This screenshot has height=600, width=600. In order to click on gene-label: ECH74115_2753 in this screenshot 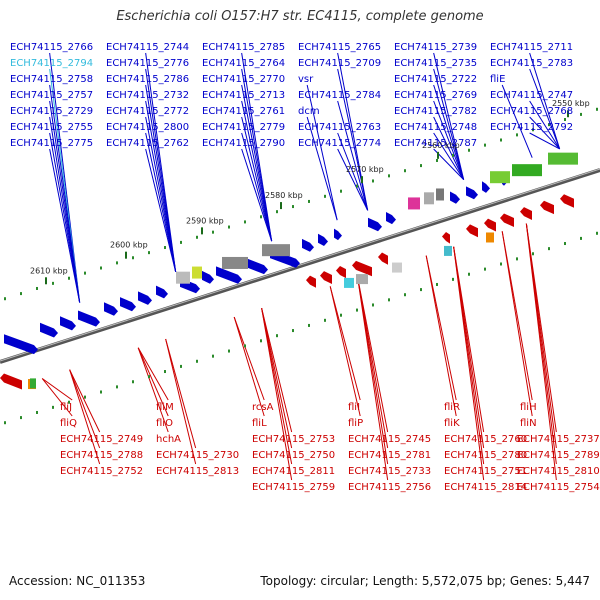, I will do `click(293, 439)`.